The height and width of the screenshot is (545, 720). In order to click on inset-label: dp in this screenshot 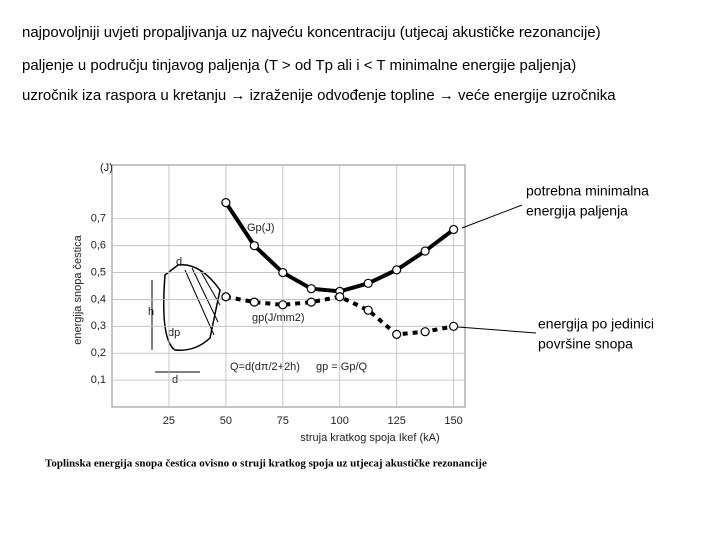, I will do `click(174, 333)`.